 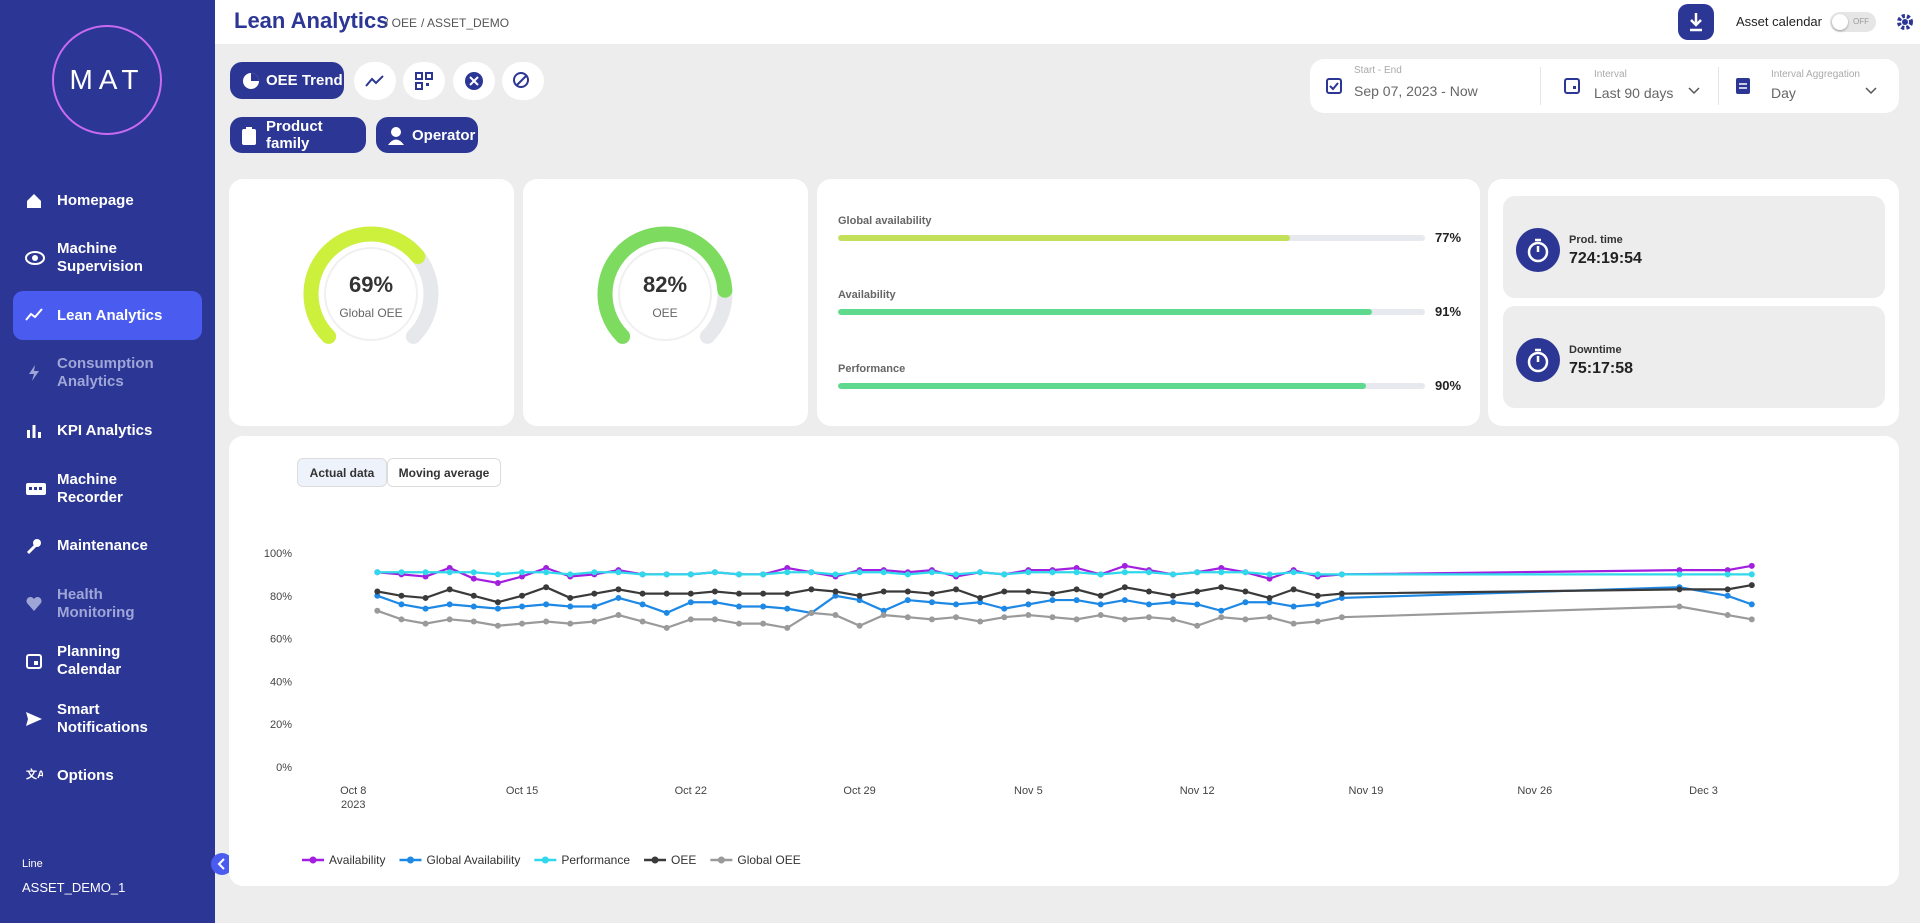 What do you see at coordinates (427, 135) in the screenshot?
I see `filter-button: Operator` at bounding box center [427, 135].